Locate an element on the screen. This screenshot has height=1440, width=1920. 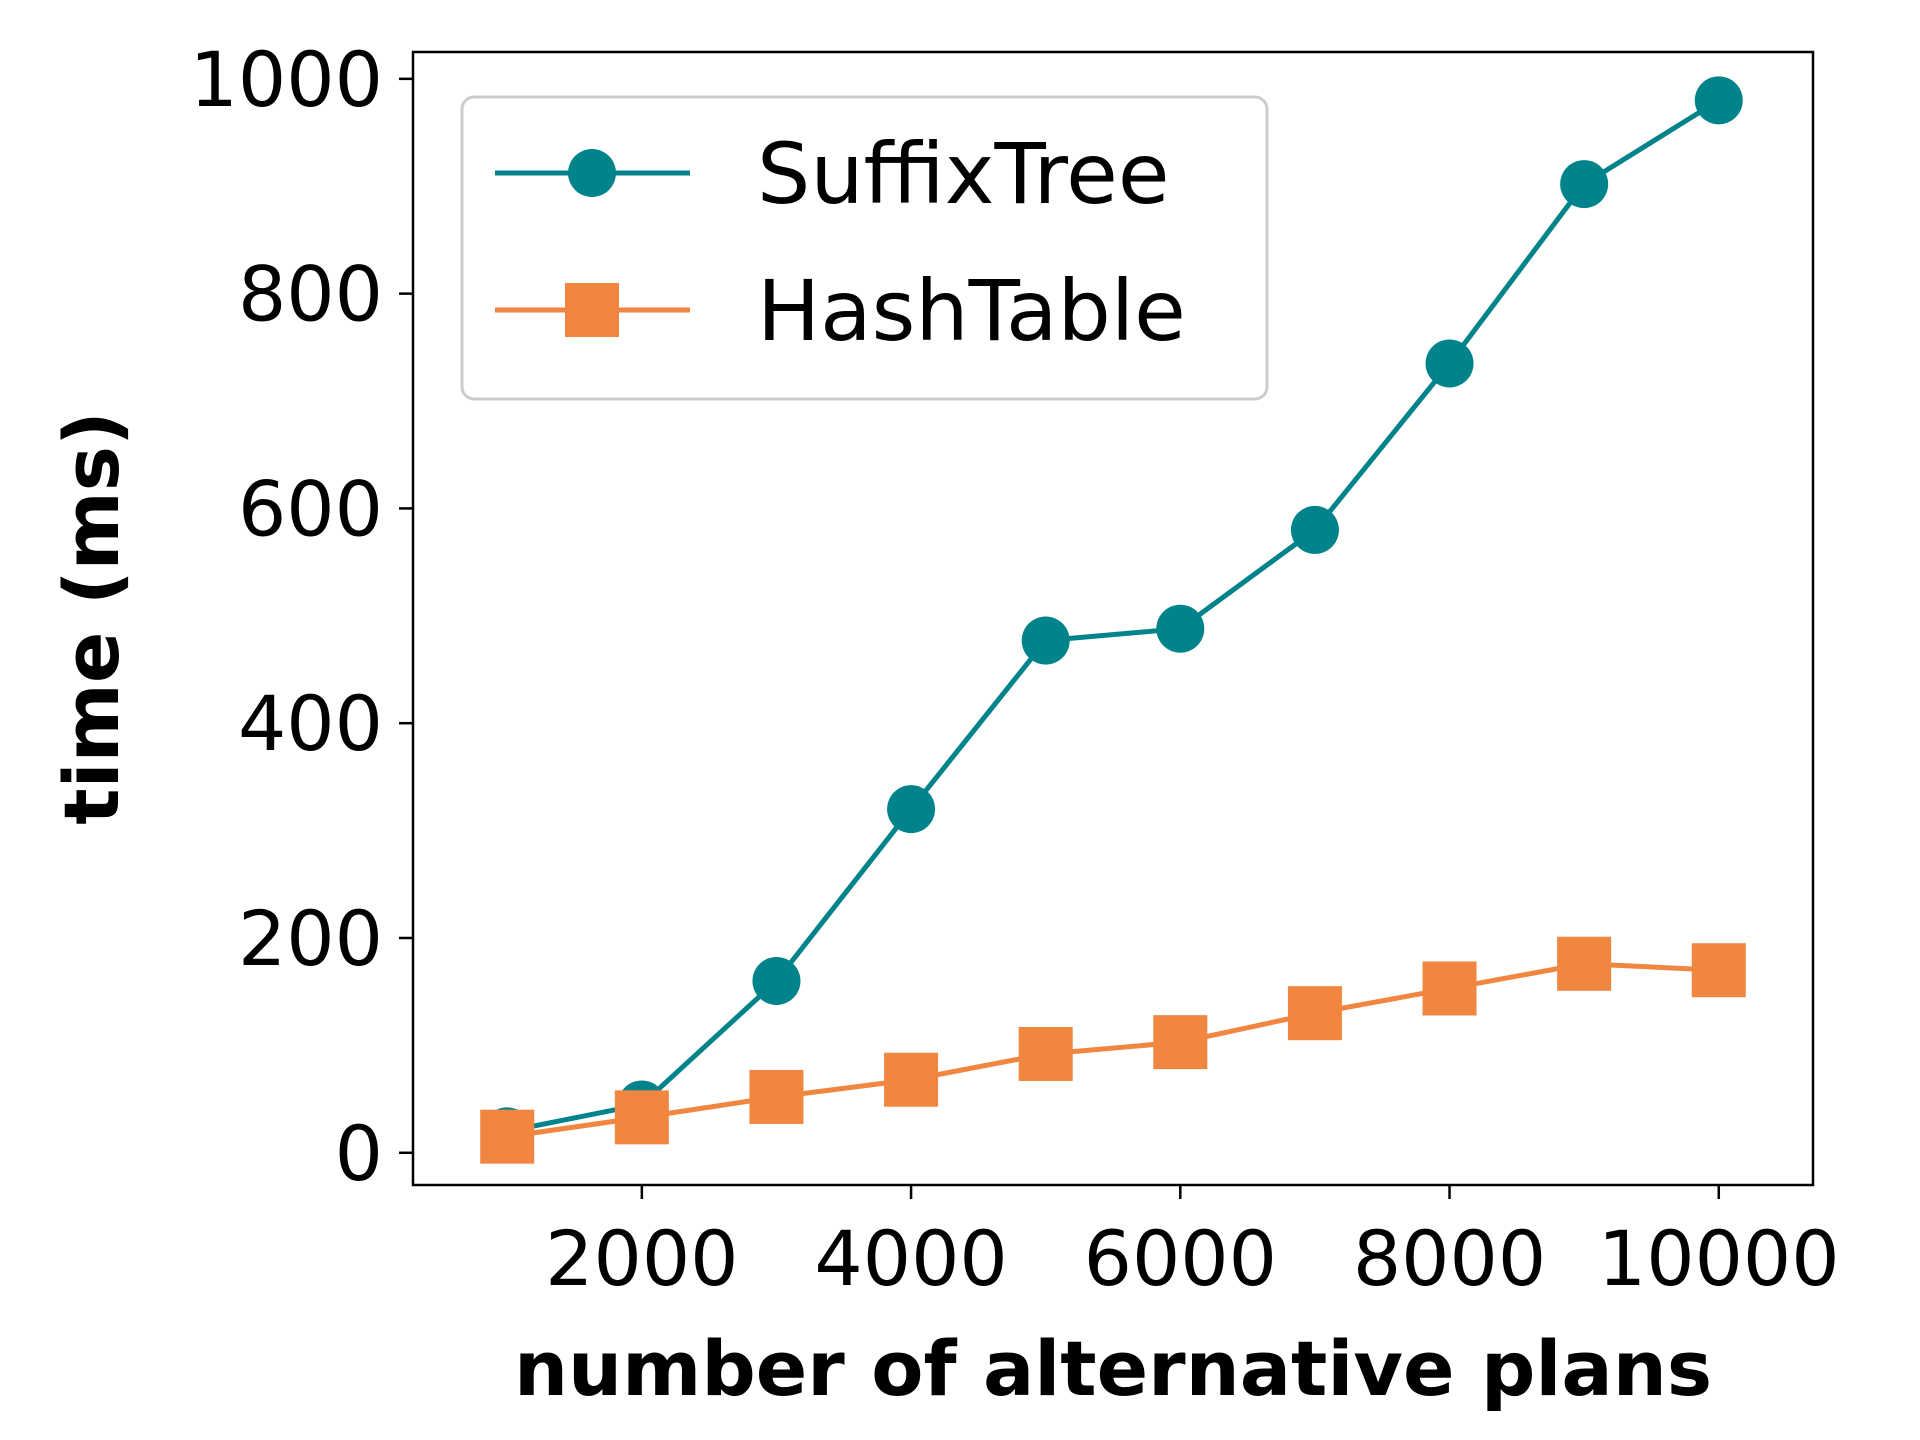
y-tick-label: 0 is located at coordinates (359, 1153).